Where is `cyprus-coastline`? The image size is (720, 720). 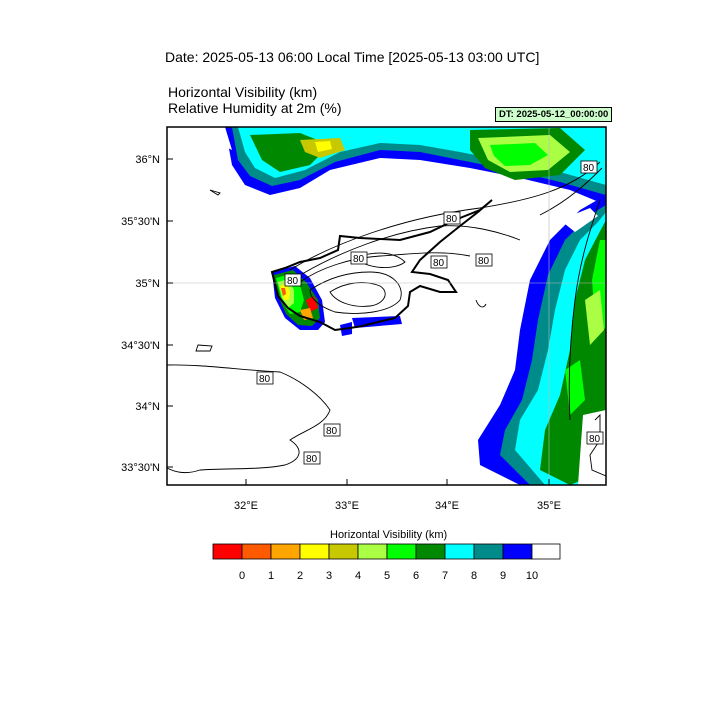
cyprus-coastline is located at coordinates (381, 265).